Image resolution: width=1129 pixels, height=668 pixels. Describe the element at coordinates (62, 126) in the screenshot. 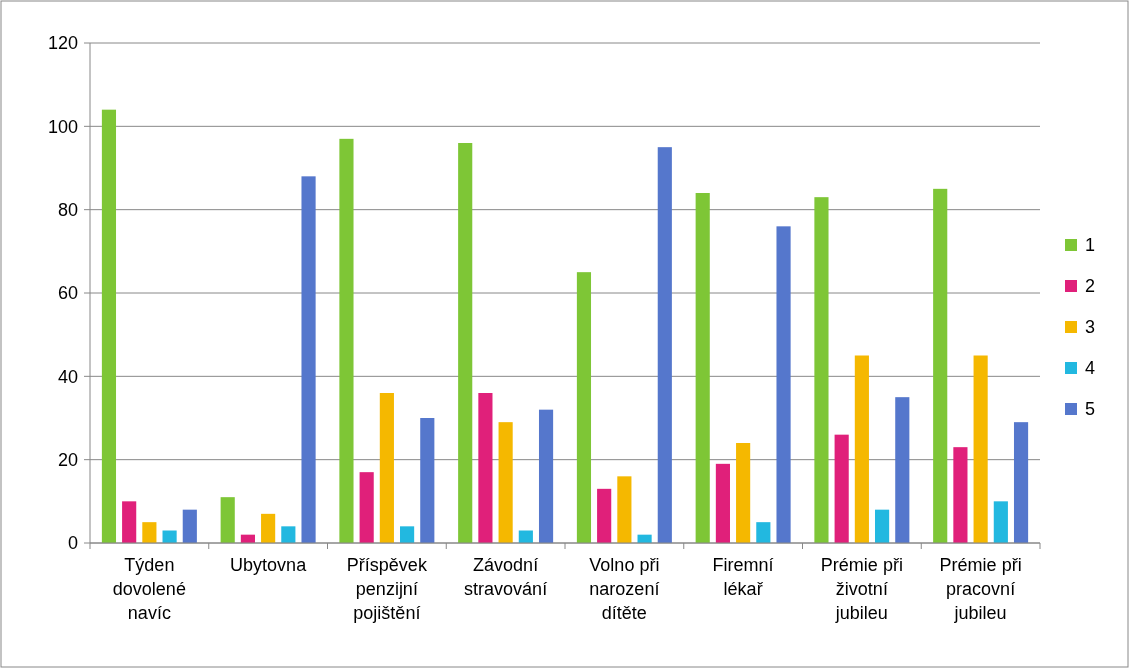

I see `y-tick-label: 100` at that location.